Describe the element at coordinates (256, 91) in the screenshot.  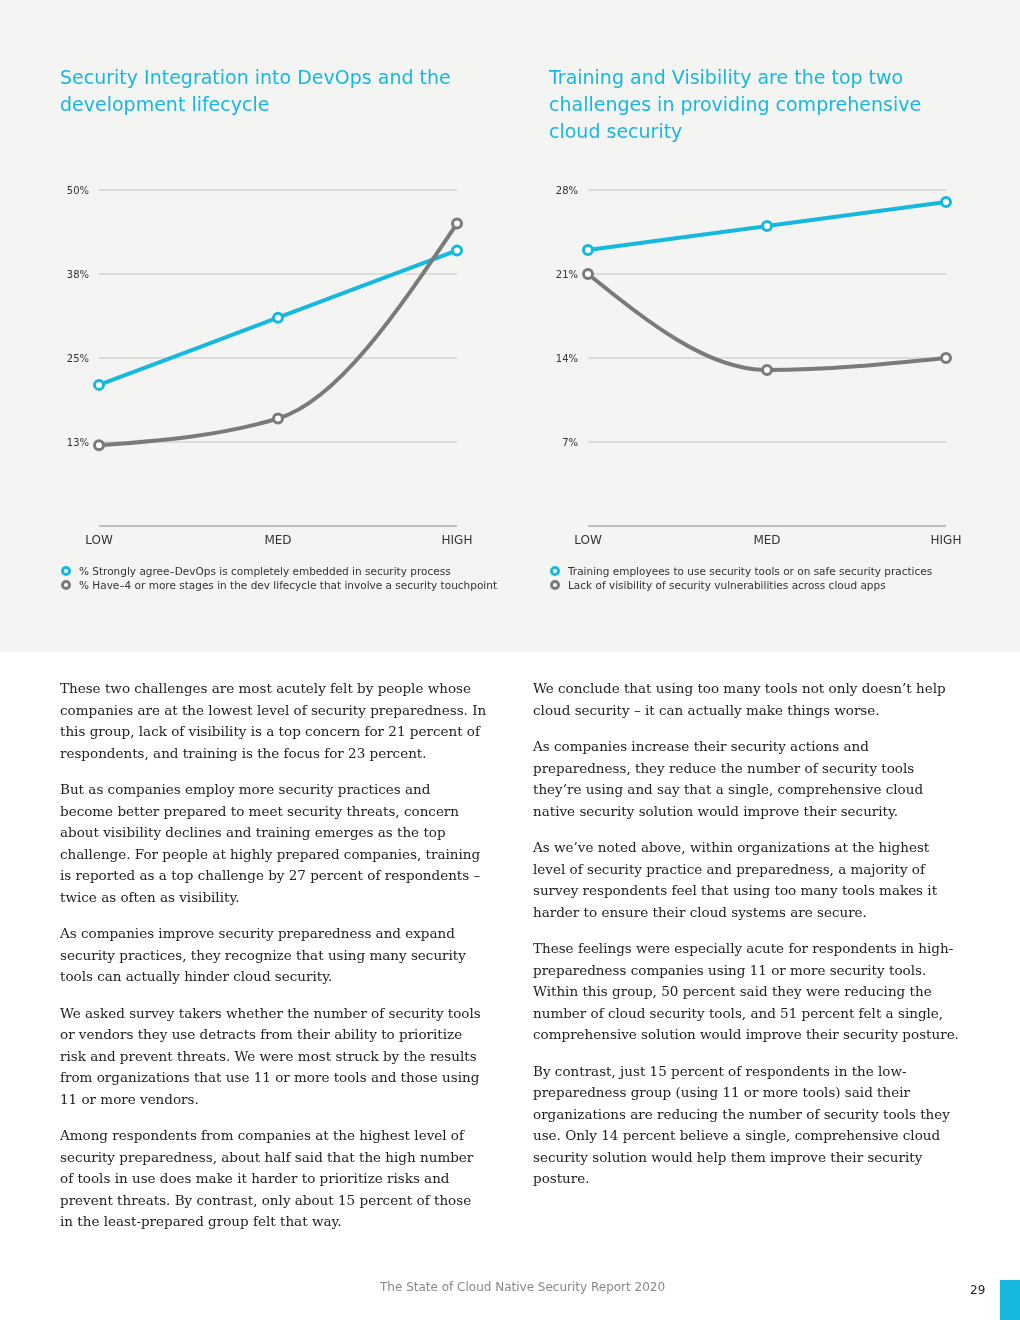
I see `chart-title: Security Integration into DevOps and the development lifecycle` at that location.